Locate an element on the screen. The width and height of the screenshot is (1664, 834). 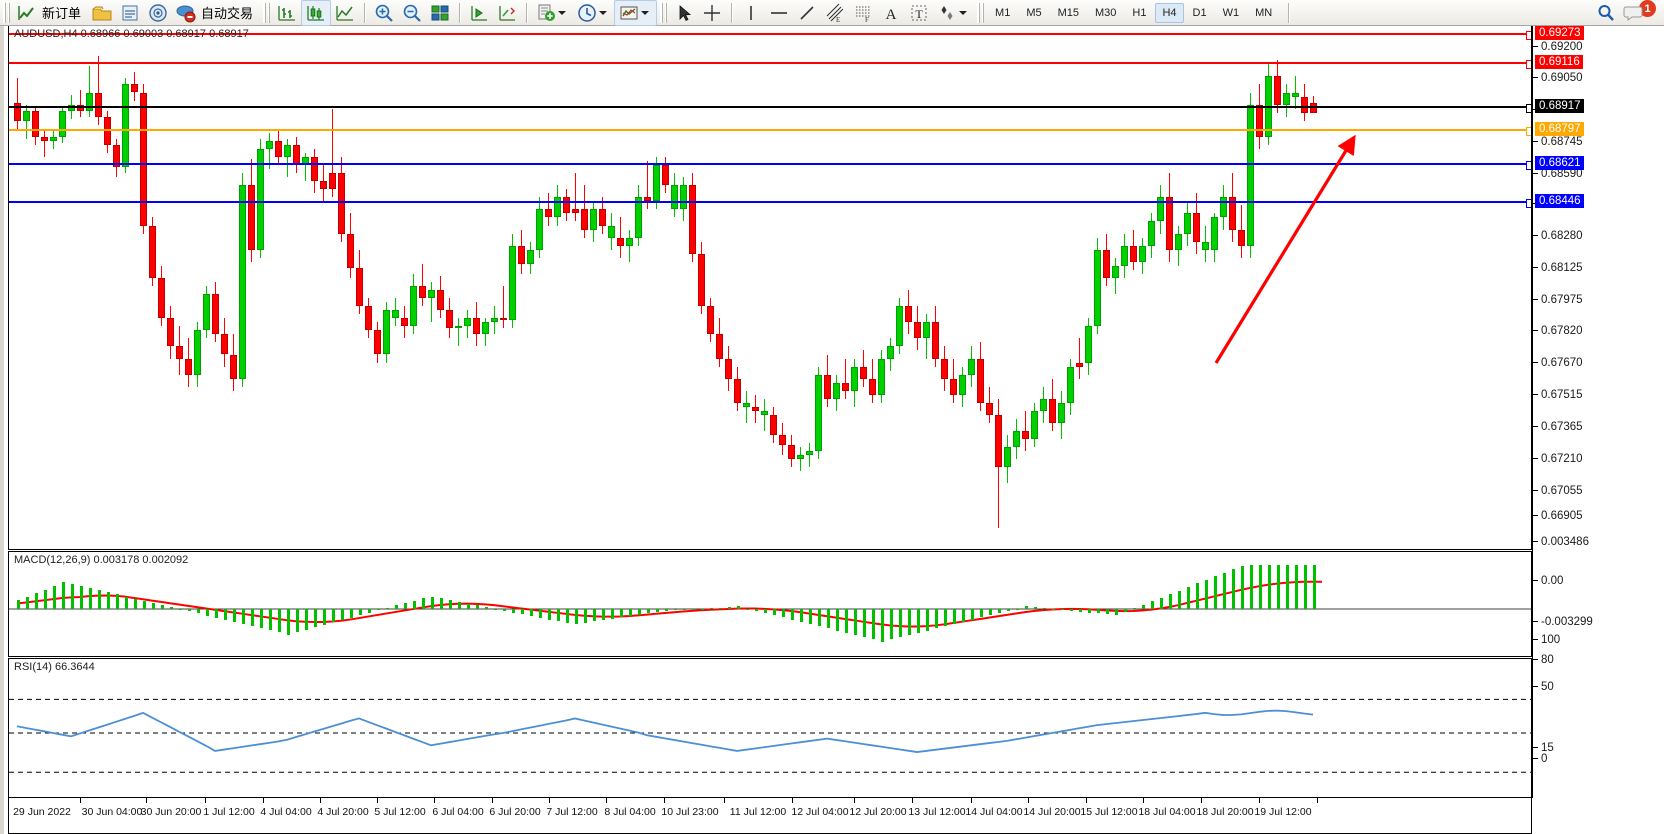
data-window-button is located at coordinates (130, 13).